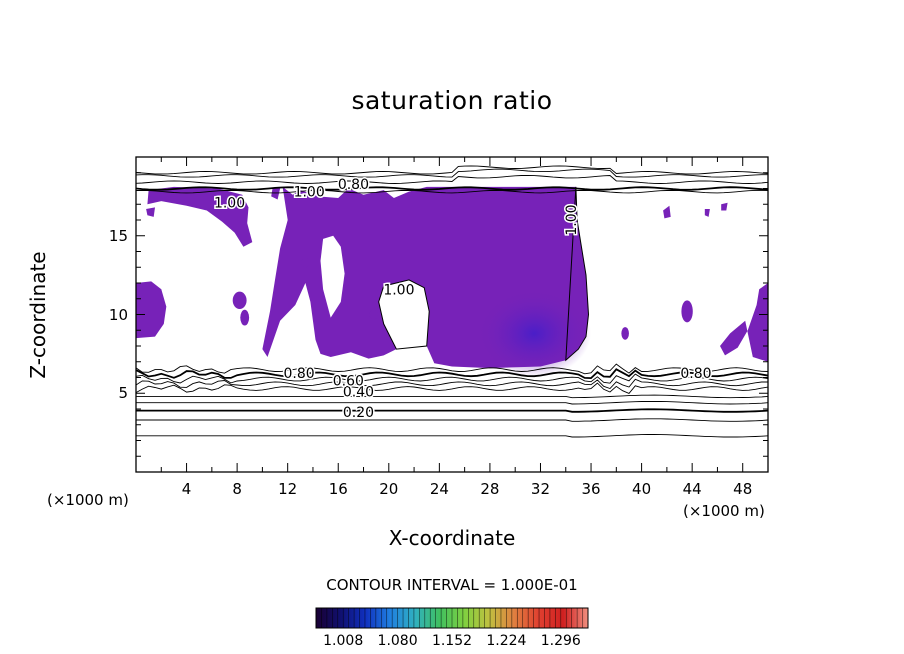 The image size is (904, 654). What do you see at coordinates (743, 489) in the screenshot?
I see `x-tick-label: 48` at bounding box center [743, 489].